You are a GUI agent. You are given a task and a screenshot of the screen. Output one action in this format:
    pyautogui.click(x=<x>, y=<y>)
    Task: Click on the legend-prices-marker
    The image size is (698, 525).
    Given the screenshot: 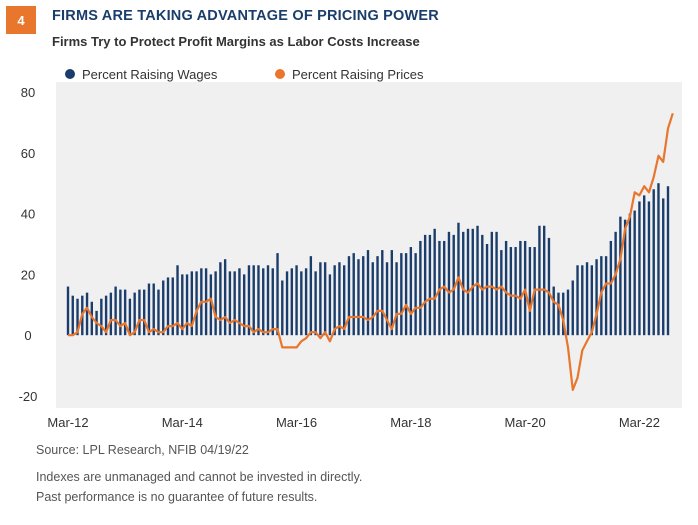 What is the action you would take?
    pyautogui.click(x=280, y=74)
    